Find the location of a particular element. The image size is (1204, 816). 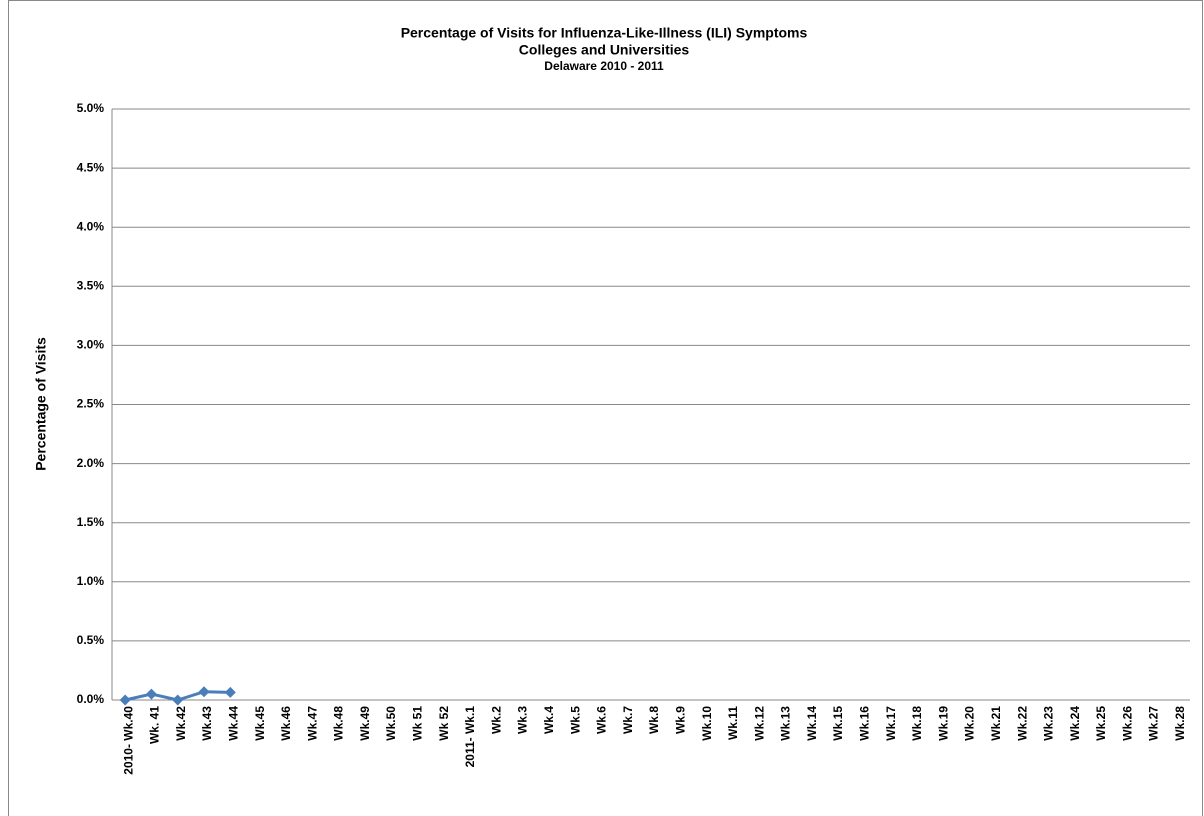

y-axis-label: Percentage of Visits is located at coordinates (41, 404).